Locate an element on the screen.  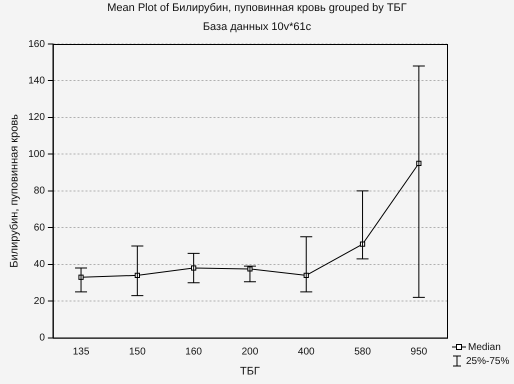
y-tick-label: 0 is located at coordinates (42, 338).